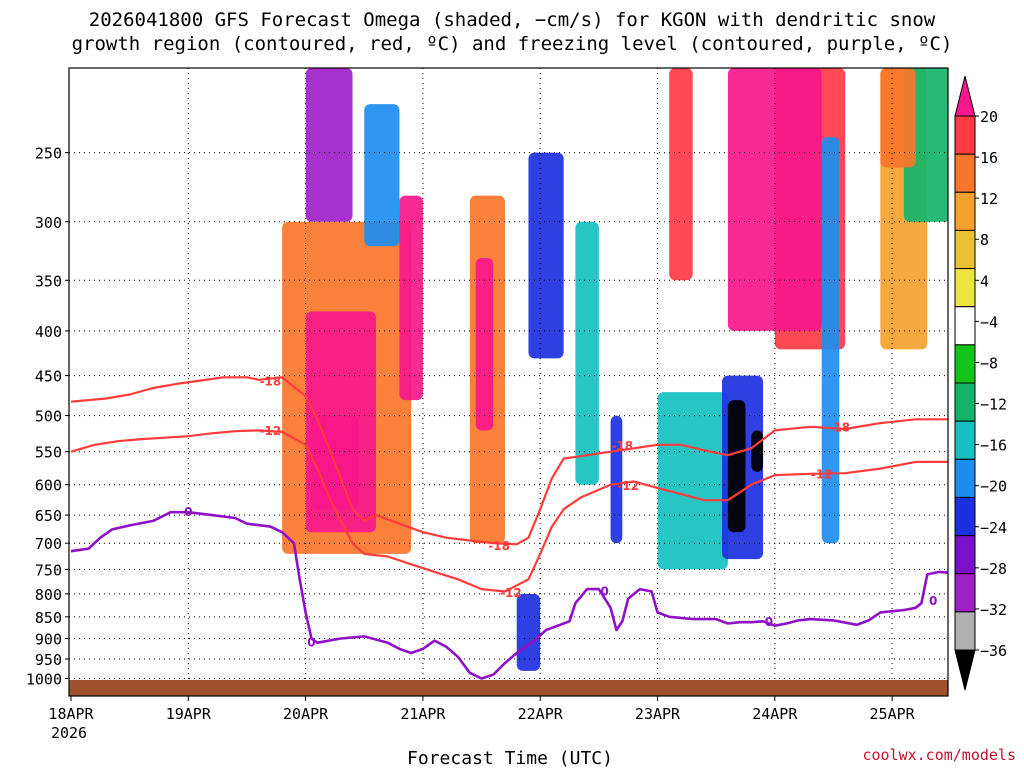  Describe the element at coordinates (48, 570) in the screenshot. I see `y-tick-label: 750` at that location.